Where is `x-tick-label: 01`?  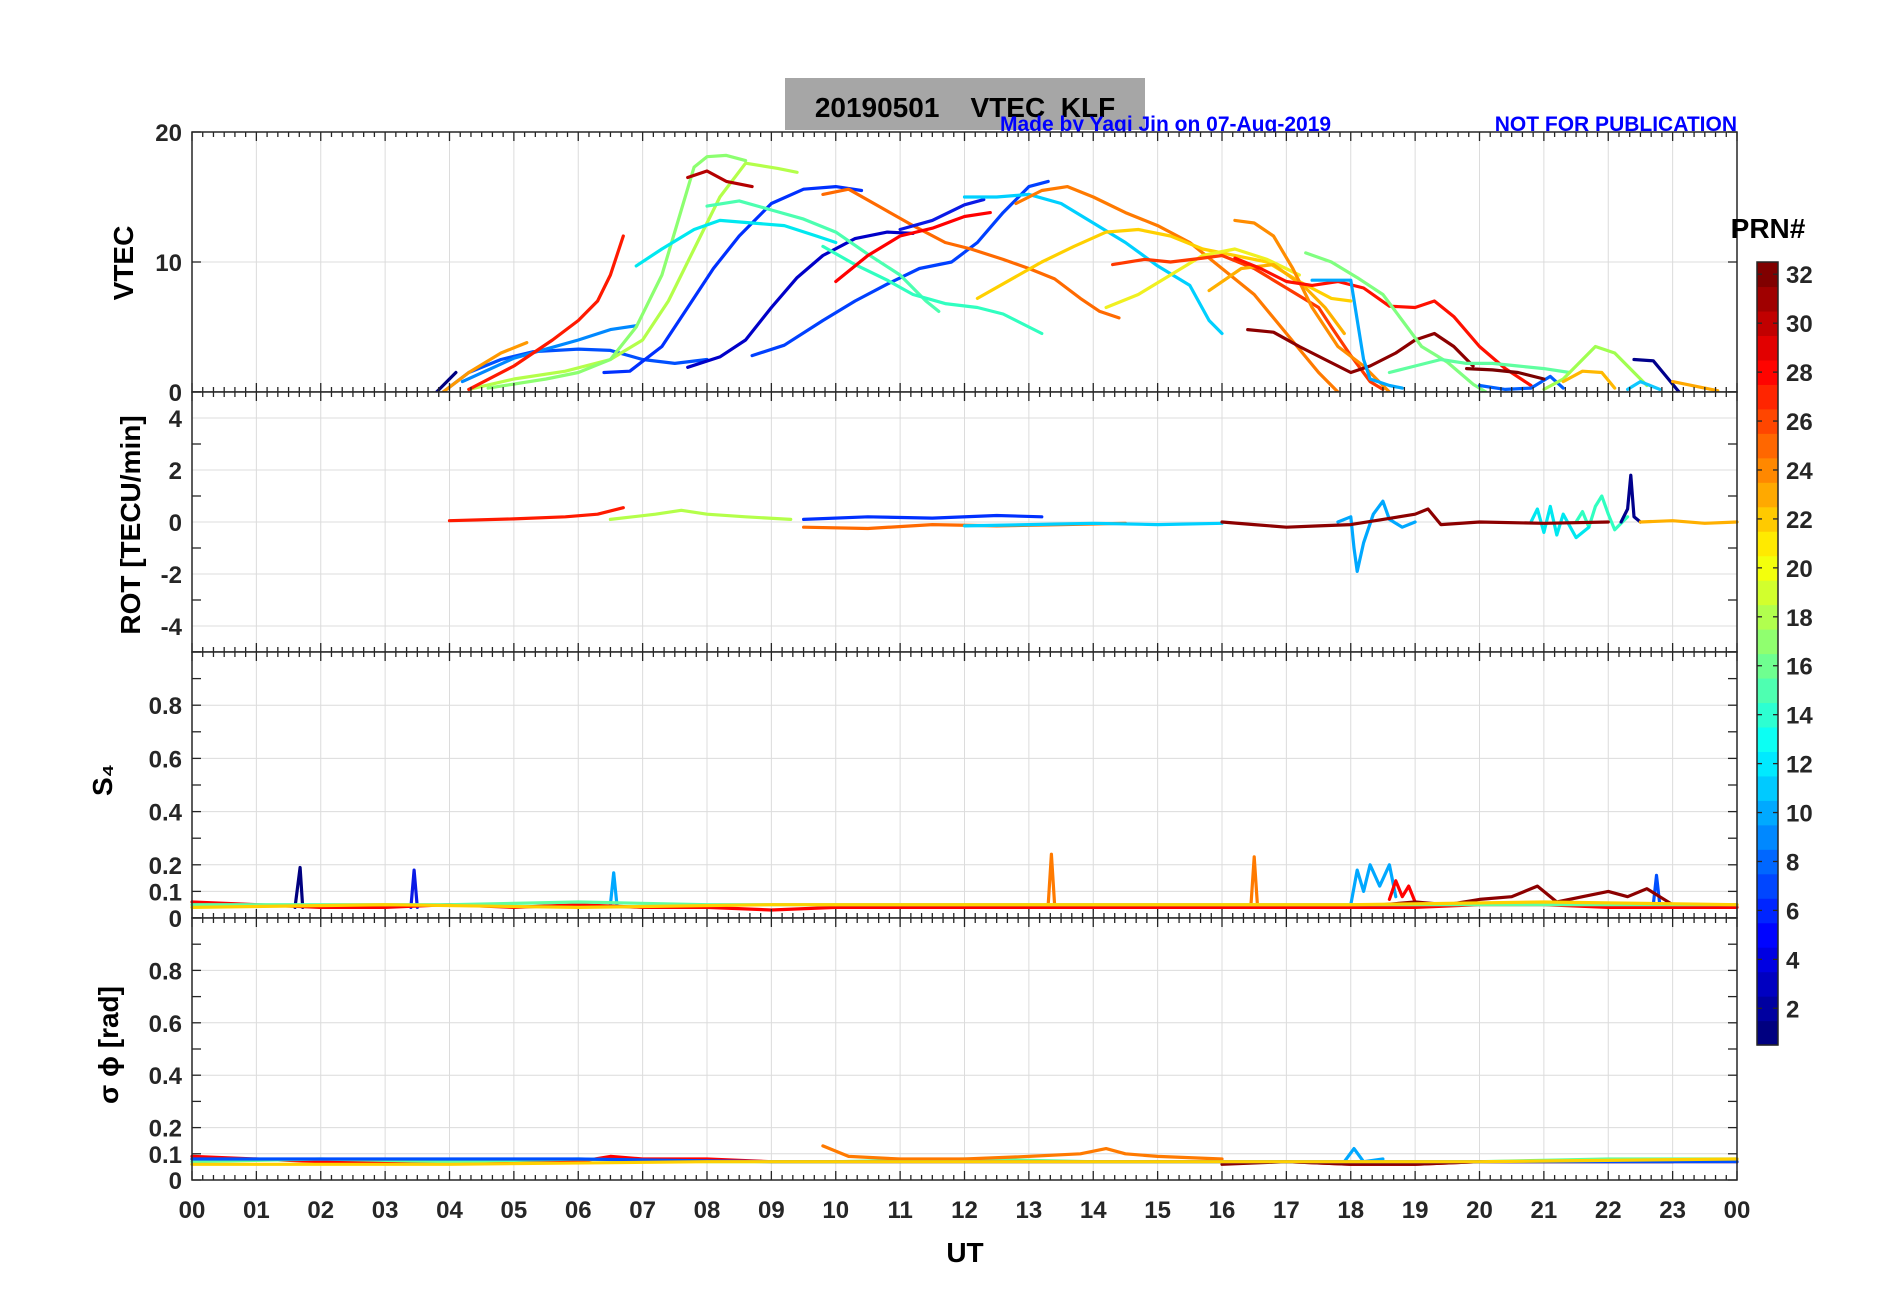 x-tick-label: 01 is located at coordinates (256, 1210).